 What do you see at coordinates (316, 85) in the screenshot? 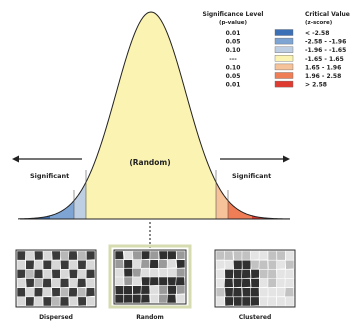
I see `legend-zscore: > 2.58` at bounding box center [316, 85].